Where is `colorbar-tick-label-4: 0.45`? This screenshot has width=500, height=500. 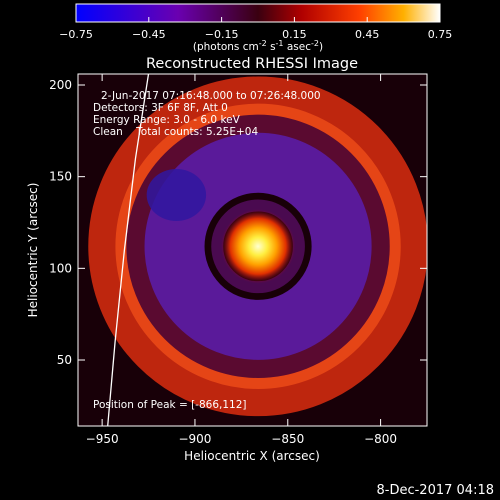
colorbar-tick-label-4: 0.45 is located at coordinates (367, 34).